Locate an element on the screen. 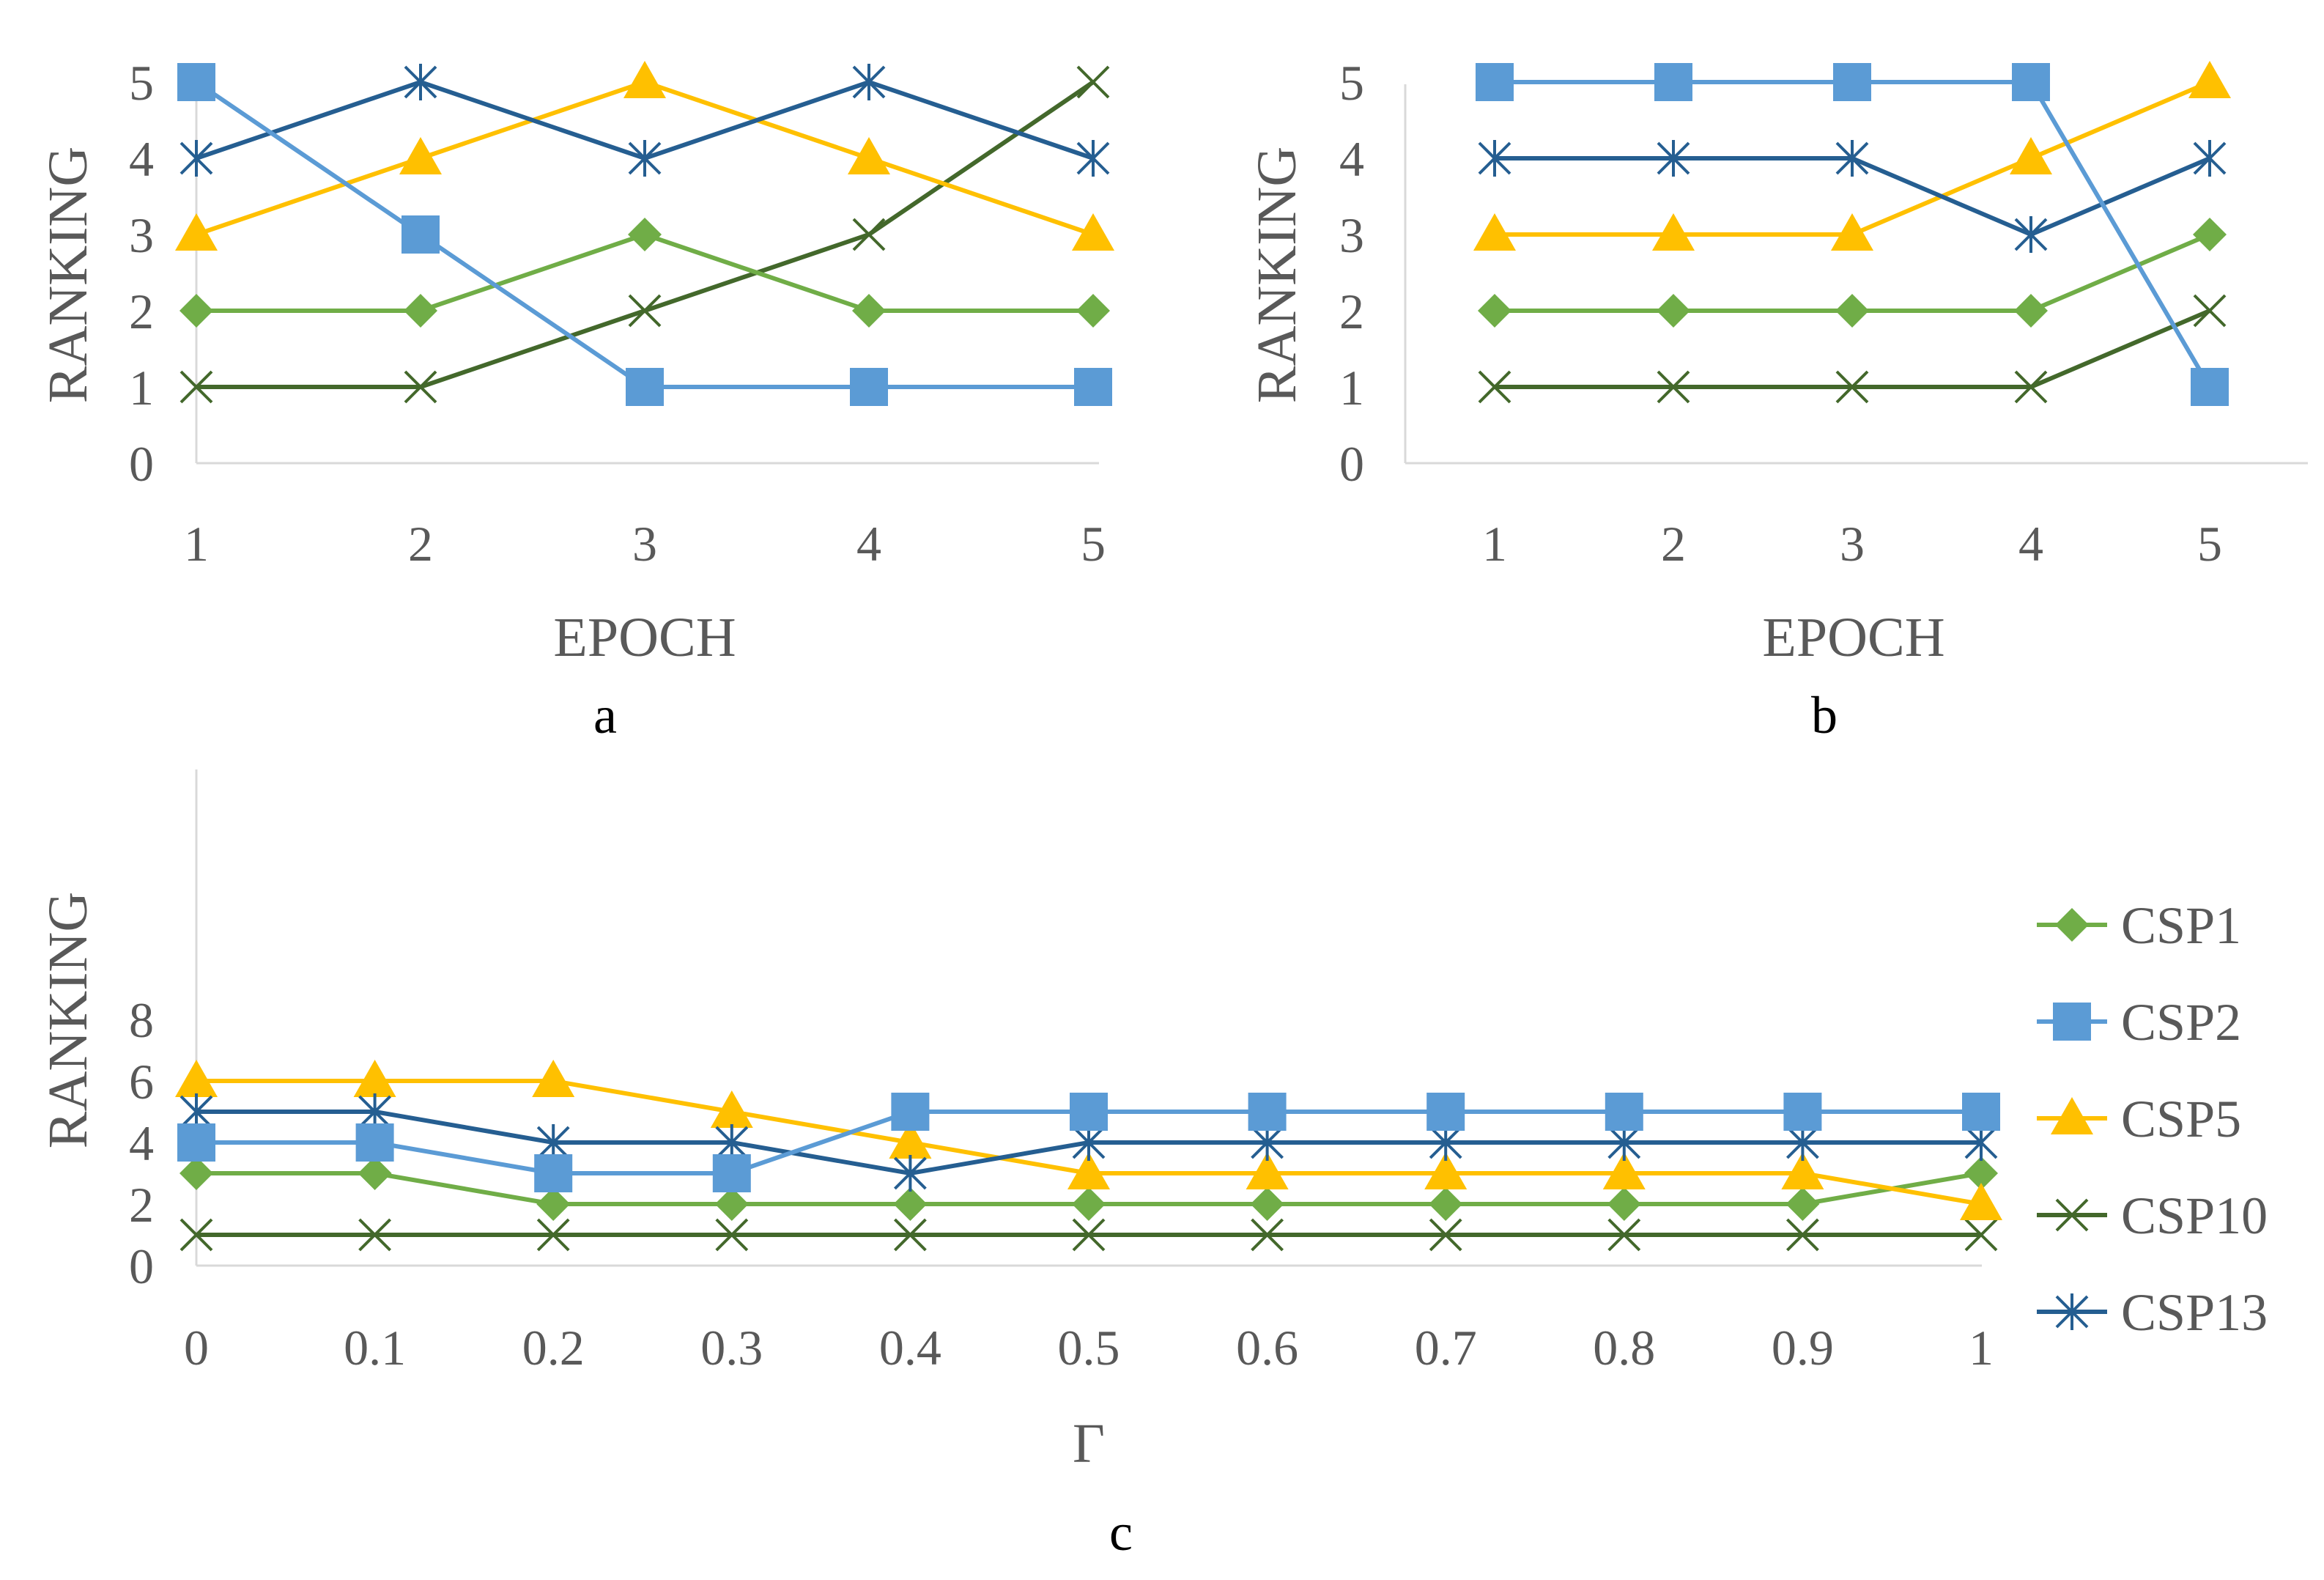 The image size is (2324, 1580). chart-c-x-tick: 0.8 is located at coordinates (1624, 1348).